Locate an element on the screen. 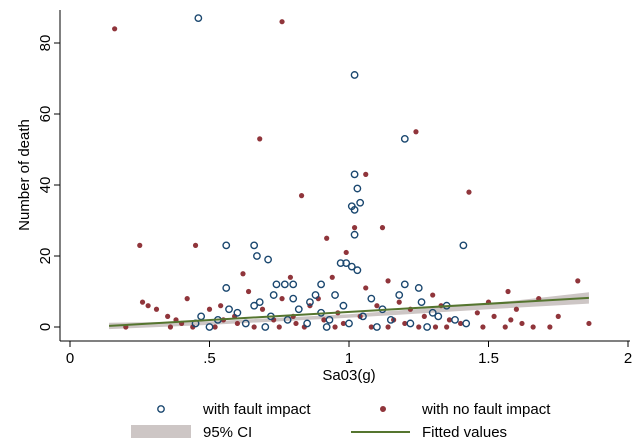 The width and height of the screenshot is (643, 443). legend-label-fault: with fault impact is located at coordinates (256, 409).